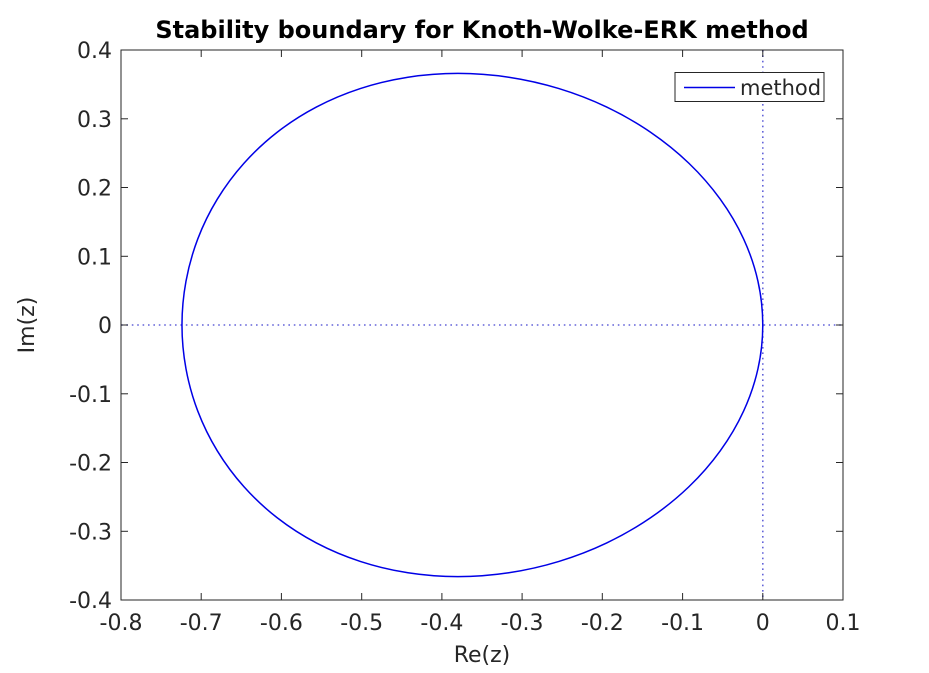  I want to click on y-tick-label: 0.3, so click(94, 120).